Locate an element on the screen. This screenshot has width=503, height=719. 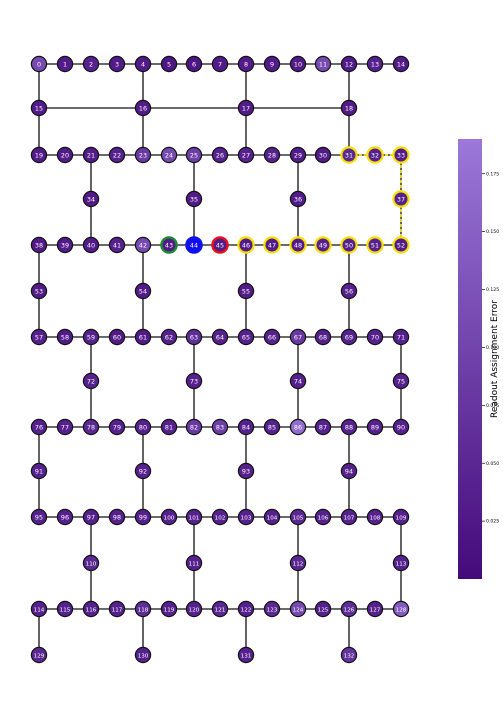
qubit-label: 69 is located at coordinates (349, 337).